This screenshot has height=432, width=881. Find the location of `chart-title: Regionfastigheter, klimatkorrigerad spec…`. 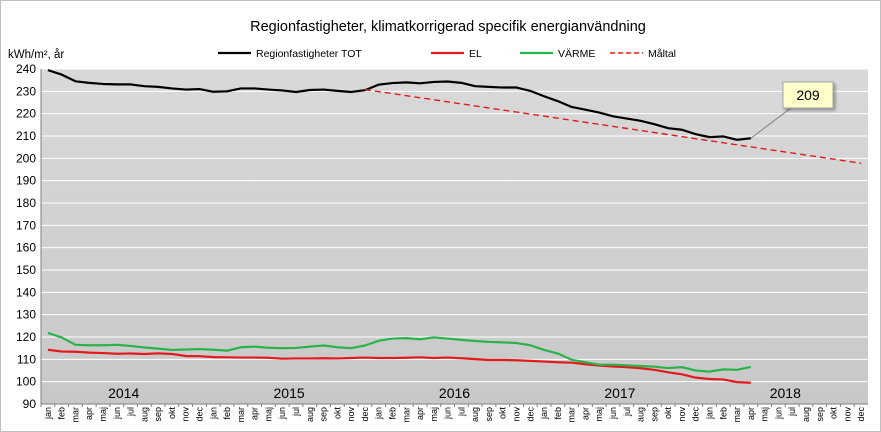

chart-title: Regionfastigheter, klimatkorrigerad spec… is located at coordinates (448, 27).